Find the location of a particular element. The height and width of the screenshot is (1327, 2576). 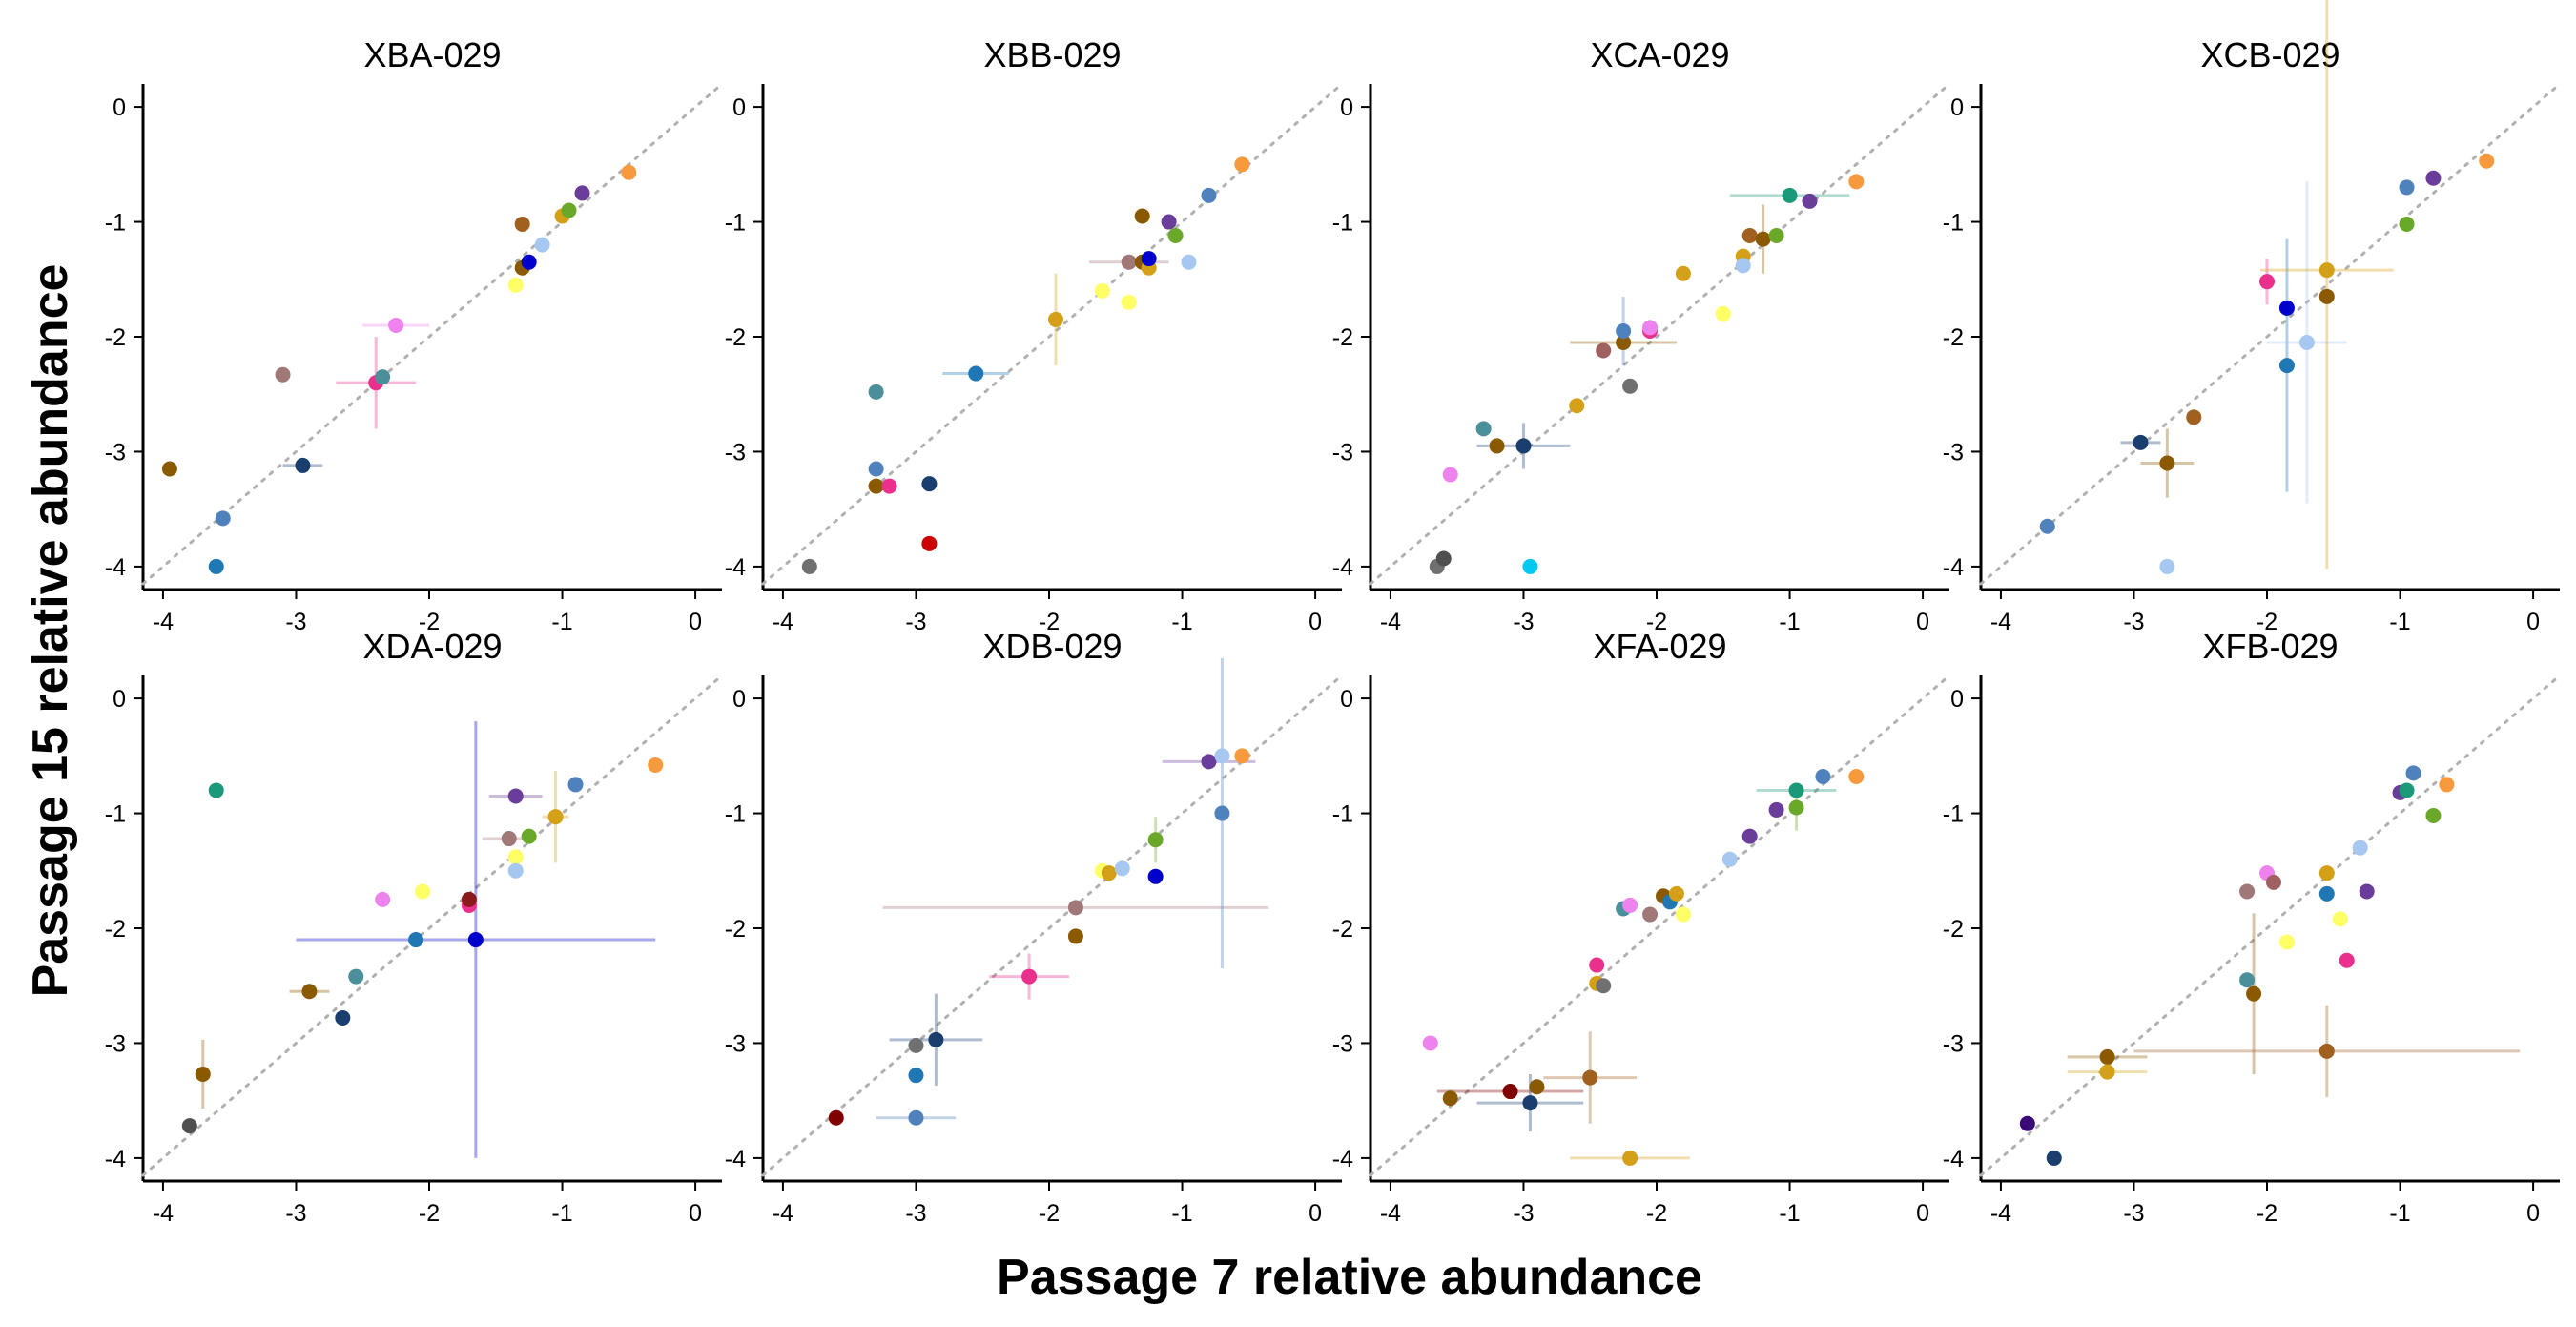

panel-title: XFA-029 is located at coordinates (1659, 647).